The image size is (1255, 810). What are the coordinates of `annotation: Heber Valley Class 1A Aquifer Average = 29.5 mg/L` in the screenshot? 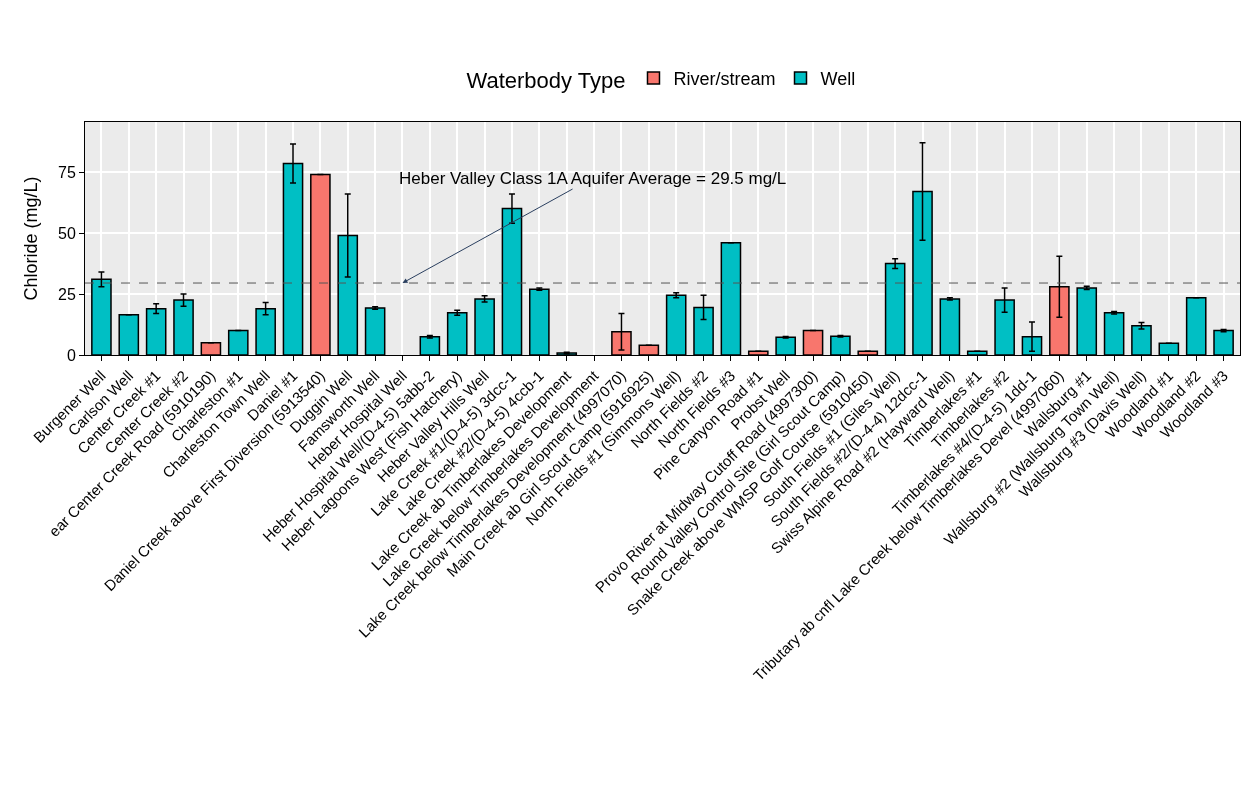 It's located at (593, 178).